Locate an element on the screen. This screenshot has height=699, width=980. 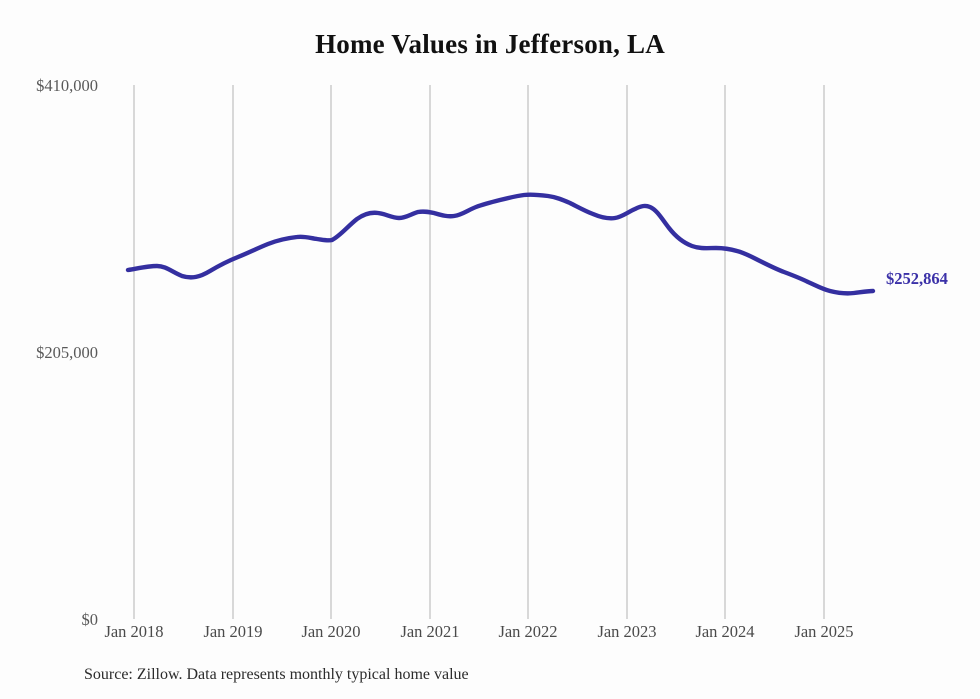
x-axis-tick-jan-2022: Jan 2022 is located at coordinates (528, 631).